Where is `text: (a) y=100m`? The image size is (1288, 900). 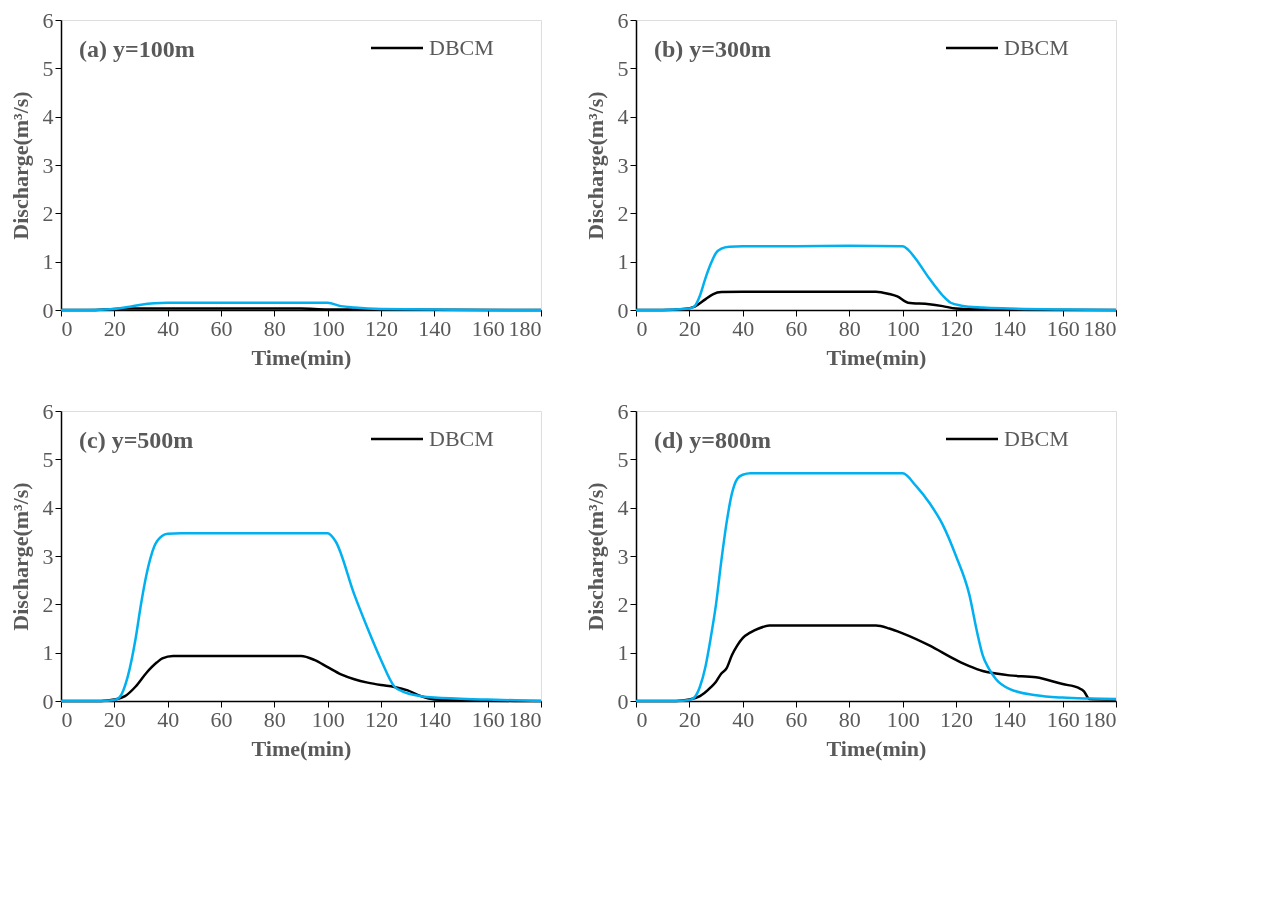
text: (a) y=100m is located at coordinates (137, 49).